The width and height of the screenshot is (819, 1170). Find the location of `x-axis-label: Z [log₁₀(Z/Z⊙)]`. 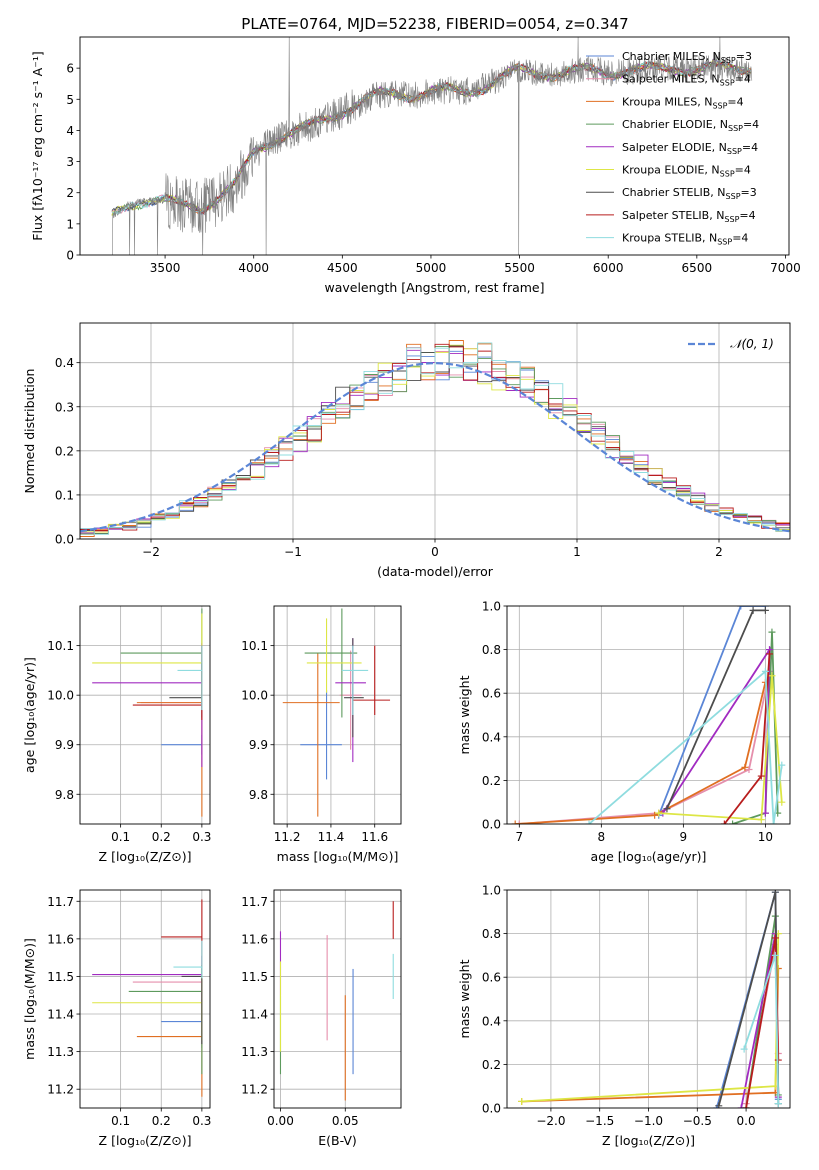

x-axis-label: Z [log₁₀(Z/Z⊙)] is located at coordinates (145, 1140).